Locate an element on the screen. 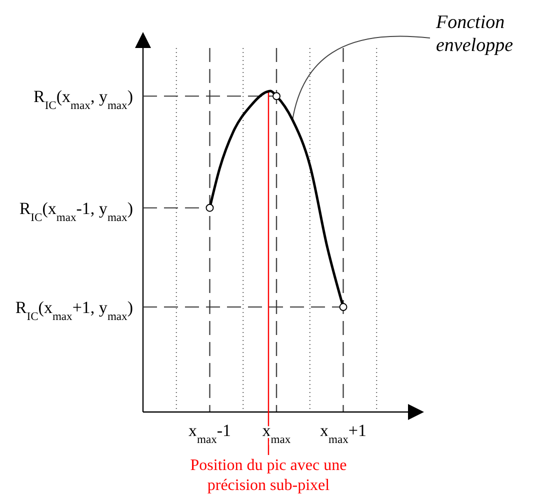  annotation: Fonction enveloppe is located at coordinates (474, 34).